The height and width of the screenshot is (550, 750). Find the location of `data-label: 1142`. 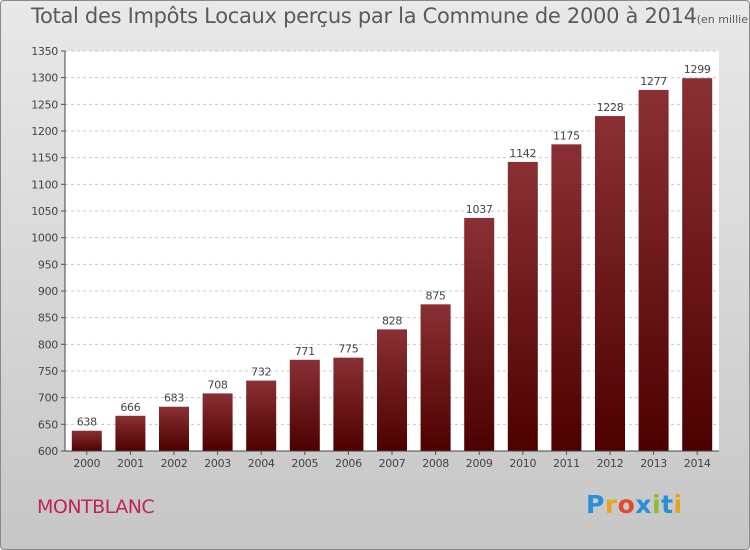

data-label: 1142 is located at coordinates (522, 153).